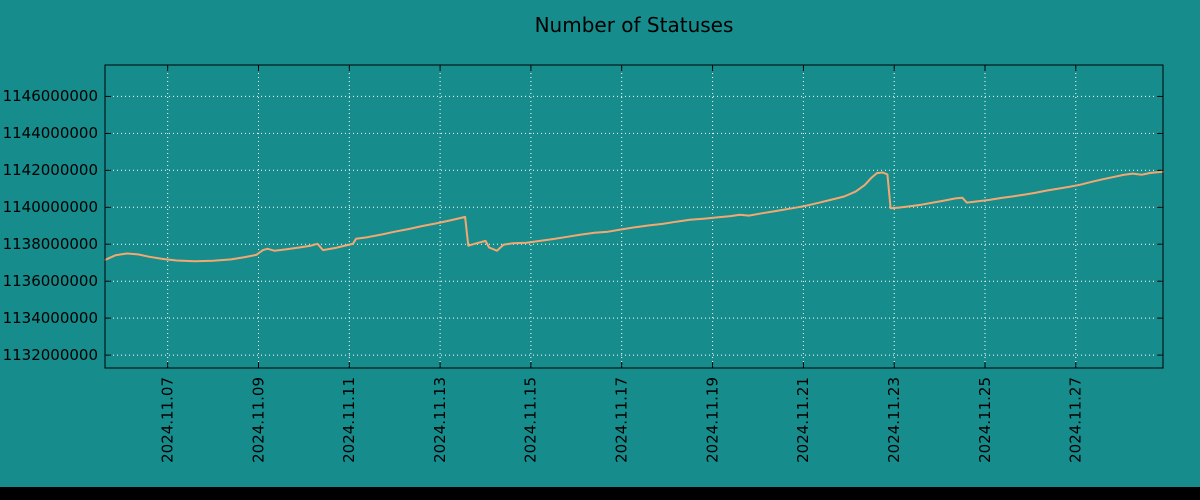 The height and width of the screenshot is (500, 1200). What do you see at coordinates (1076, 420) in the screenshot?
I see `x-tick-label: 2024.11.27` at bounding box center [1076, 420].